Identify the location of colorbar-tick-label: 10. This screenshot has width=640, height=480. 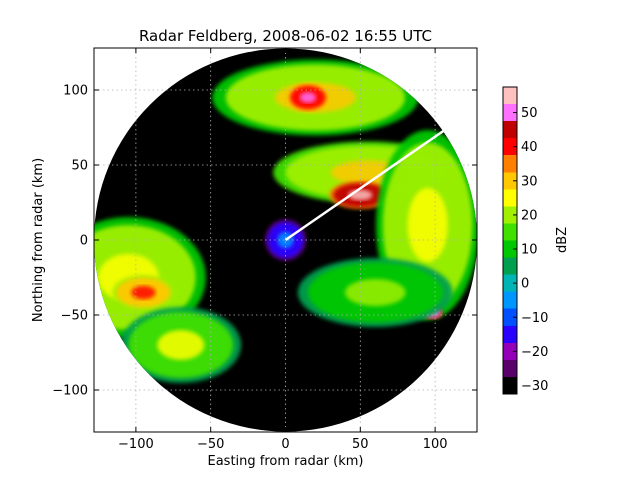
(529, 250).